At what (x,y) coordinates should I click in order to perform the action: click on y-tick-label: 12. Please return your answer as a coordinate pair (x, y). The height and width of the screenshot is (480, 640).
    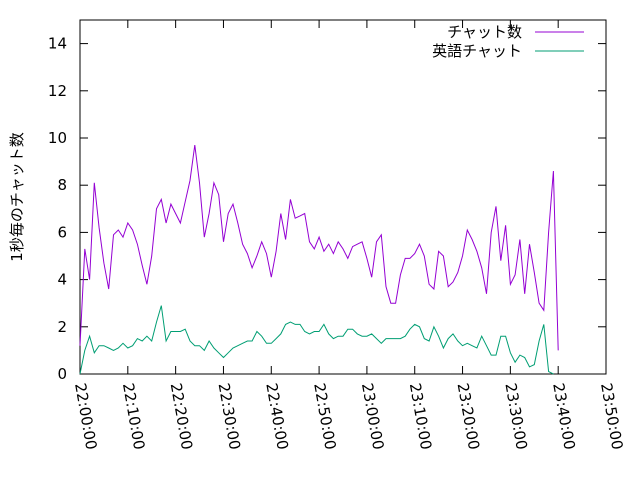
    Looking at the image, I should click on (57, 91).